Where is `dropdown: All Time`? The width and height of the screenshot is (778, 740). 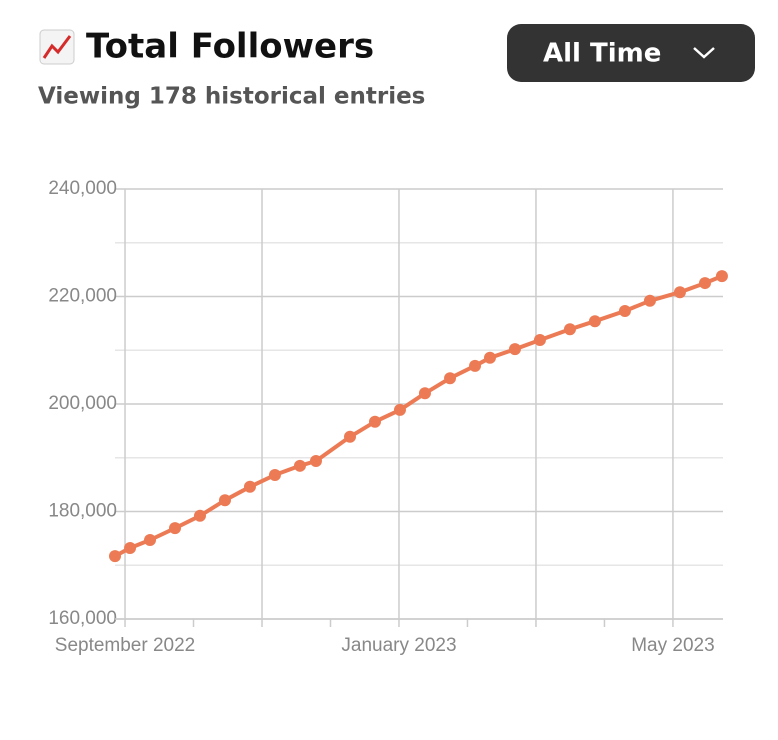
dropdown: All Time is located at coordinates (631, 53).